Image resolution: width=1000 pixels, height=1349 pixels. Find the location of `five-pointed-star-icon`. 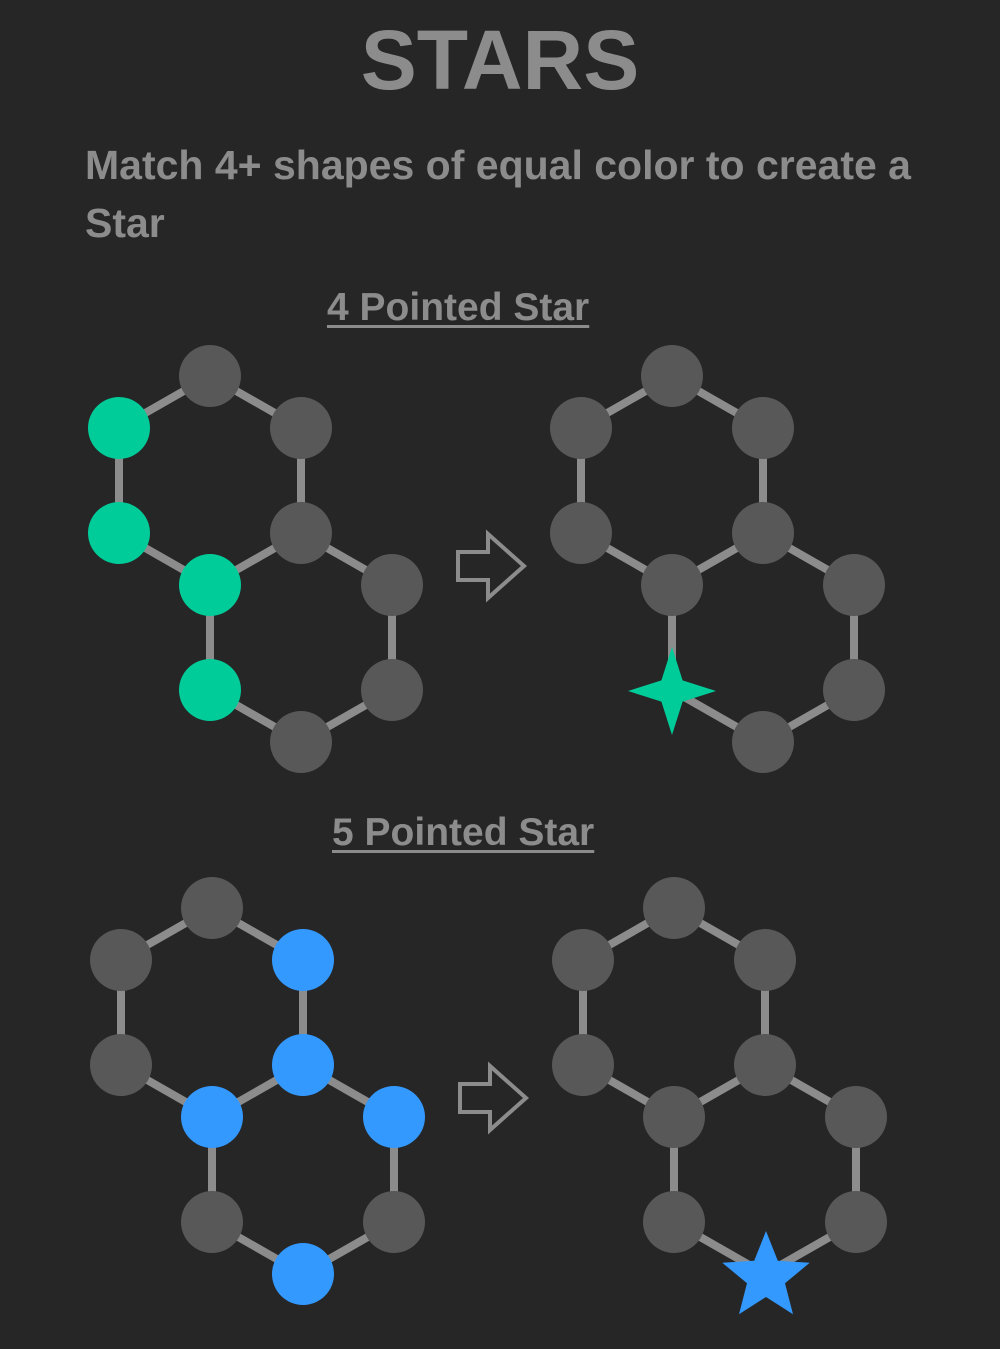

five-pointed-star-icon is located at coordinates (766, 1273).